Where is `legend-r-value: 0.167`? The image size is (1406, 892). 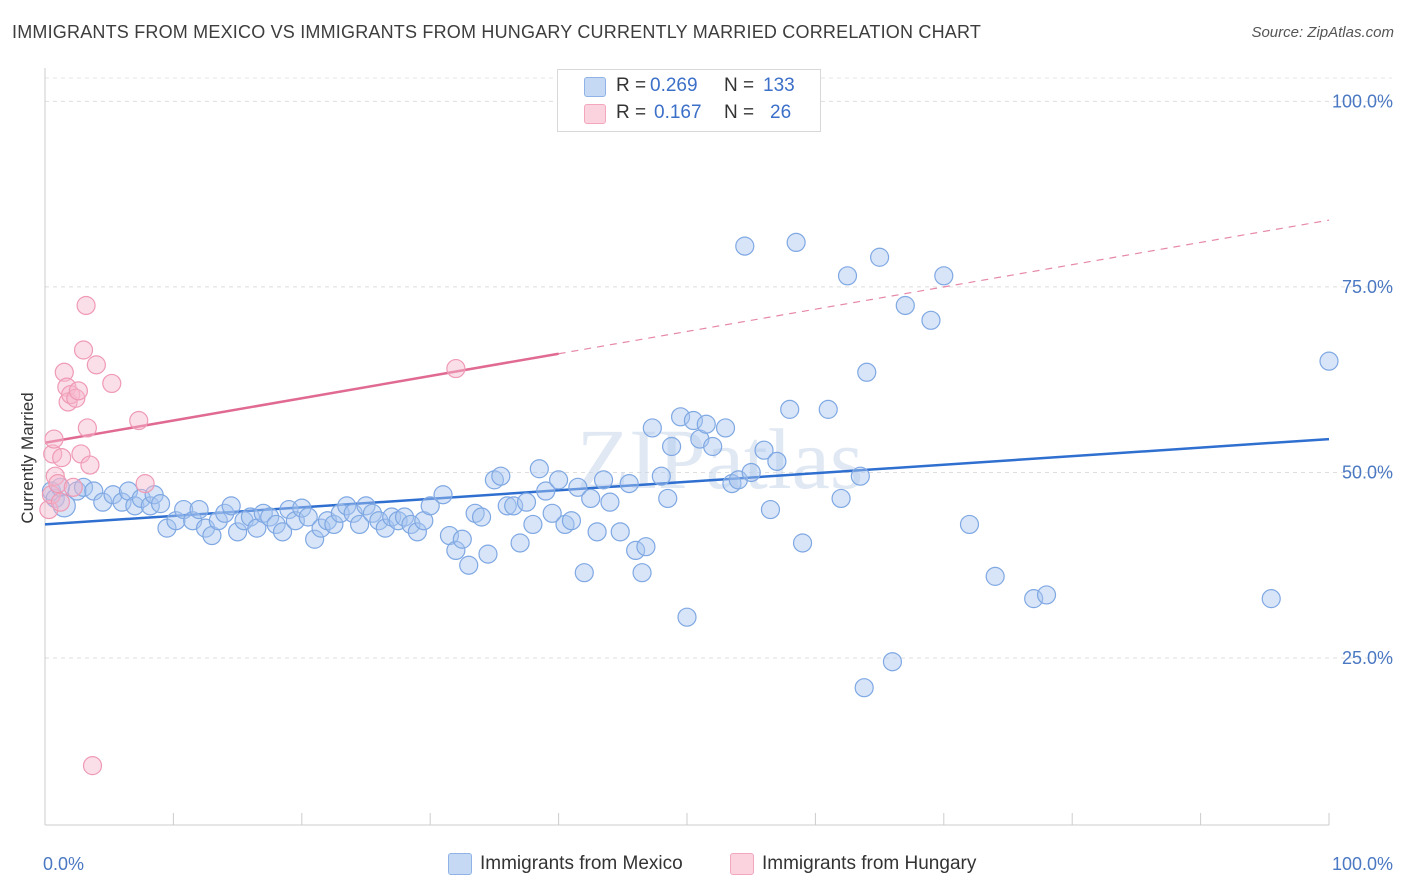 legend-r-value: 0.167 is located at coordinates (678, 112).